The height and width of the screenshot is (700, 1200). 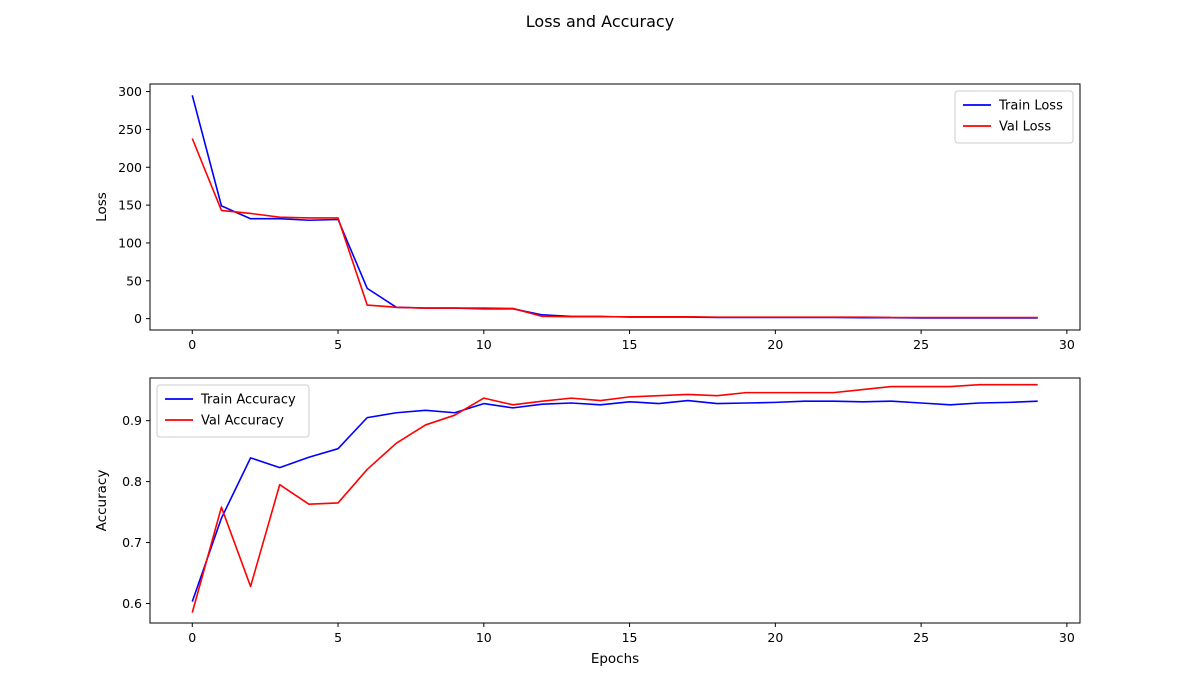 What do you see at coordinates (132, 603) in the screenshot?
I see `y-tick-label: 0.6` at bounding box center [132, 603].